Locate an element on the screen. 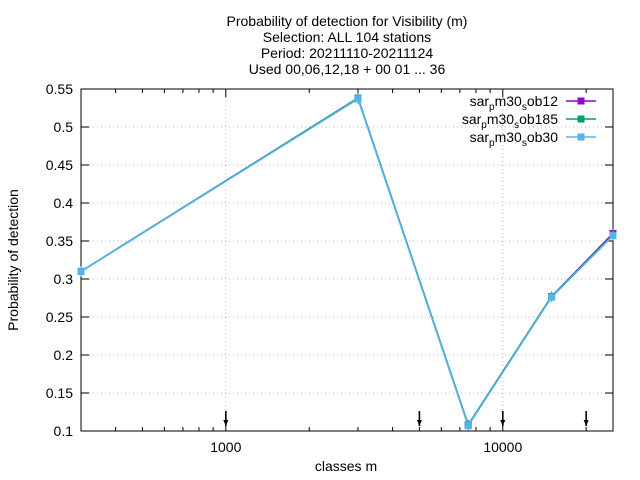 This screenshot has width=640, height=480. legend-label-3: sarpm30sob30 is located at coordinates (514, 139).